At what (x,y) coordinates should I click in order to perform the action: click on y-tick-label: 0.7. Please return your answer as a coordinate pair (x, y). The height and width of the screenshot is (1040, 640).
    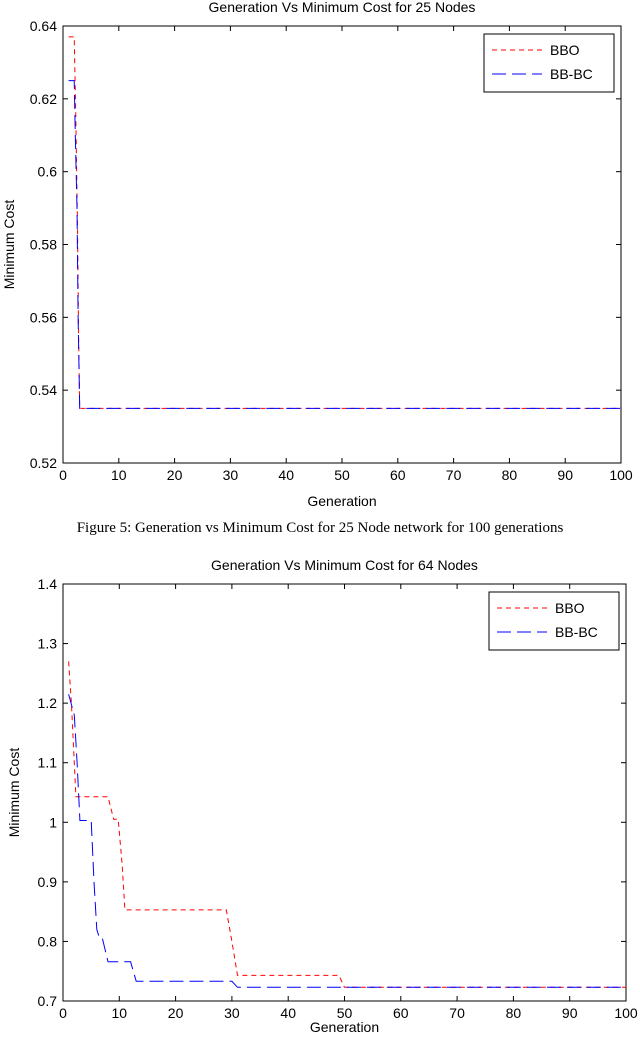
    Looking at the image, I should click on (48, 1001).